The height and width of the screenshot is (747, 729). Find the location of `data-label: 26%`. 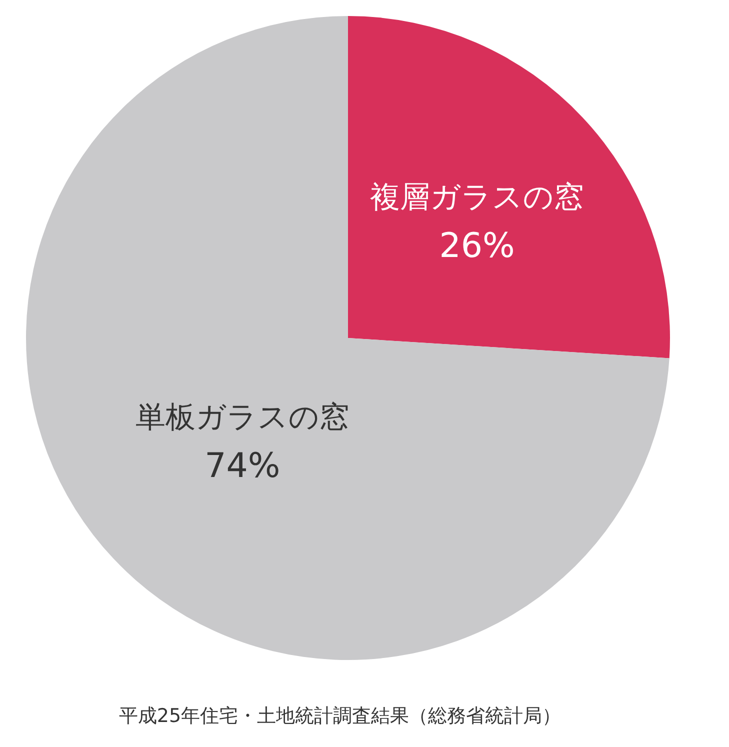

data-label: 26% is located at coordinates (477, 246).